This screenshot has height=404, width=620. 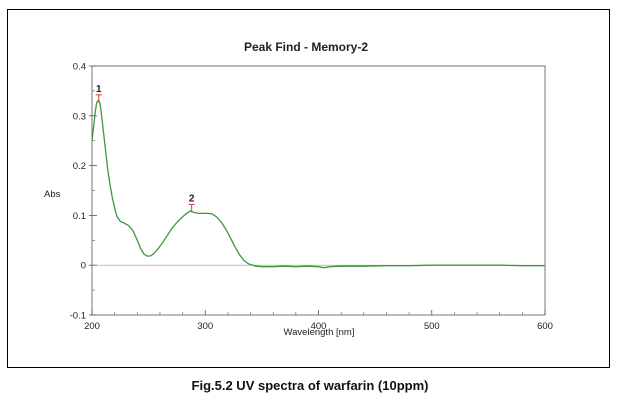 What do you see at coordinates (52, 194) in the screenshot?
I see `y-axis-label: Abs` at bounding box center [52, 194].